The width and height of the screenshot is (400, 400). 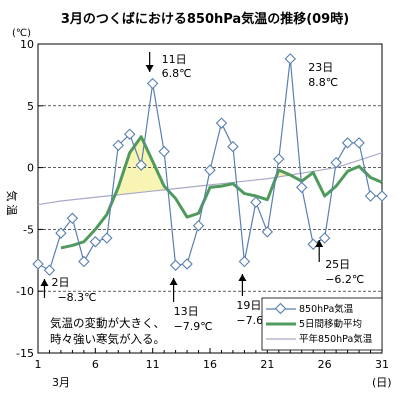 I want to click on y-axis-unit: (℃), so click(x=21, y=33).